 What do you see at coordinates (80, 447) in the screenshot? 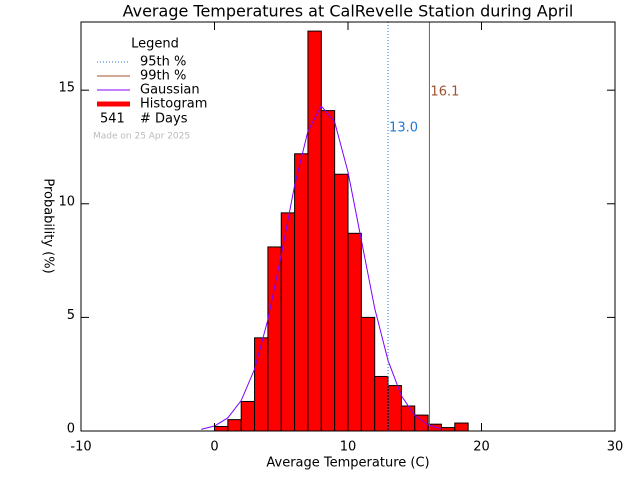
I see `x-tick-label: -10` at bounding box center [80, 447].